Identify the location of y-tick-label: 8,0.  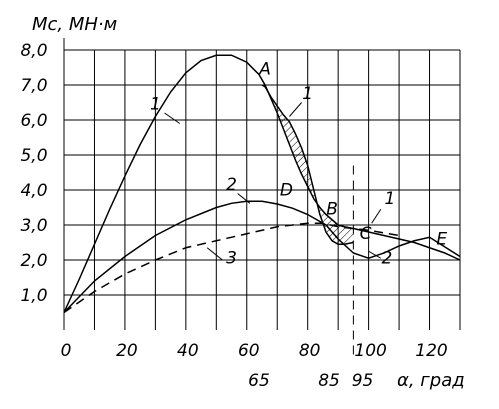
(33, 51).